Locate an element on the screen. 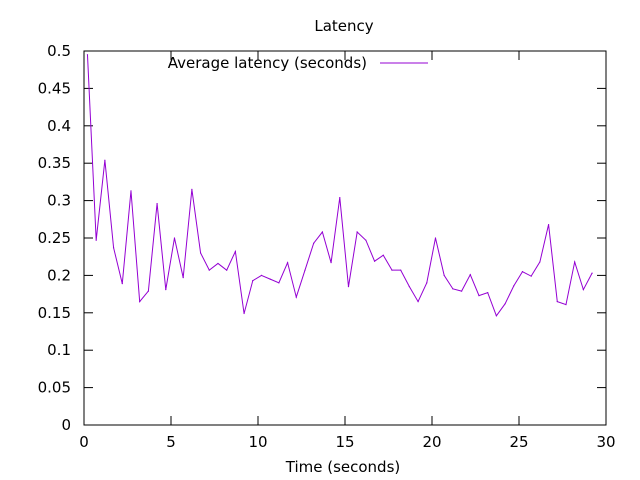 The image size is (640, 480). chart-title: Latency is located at coordinates (343, 26).